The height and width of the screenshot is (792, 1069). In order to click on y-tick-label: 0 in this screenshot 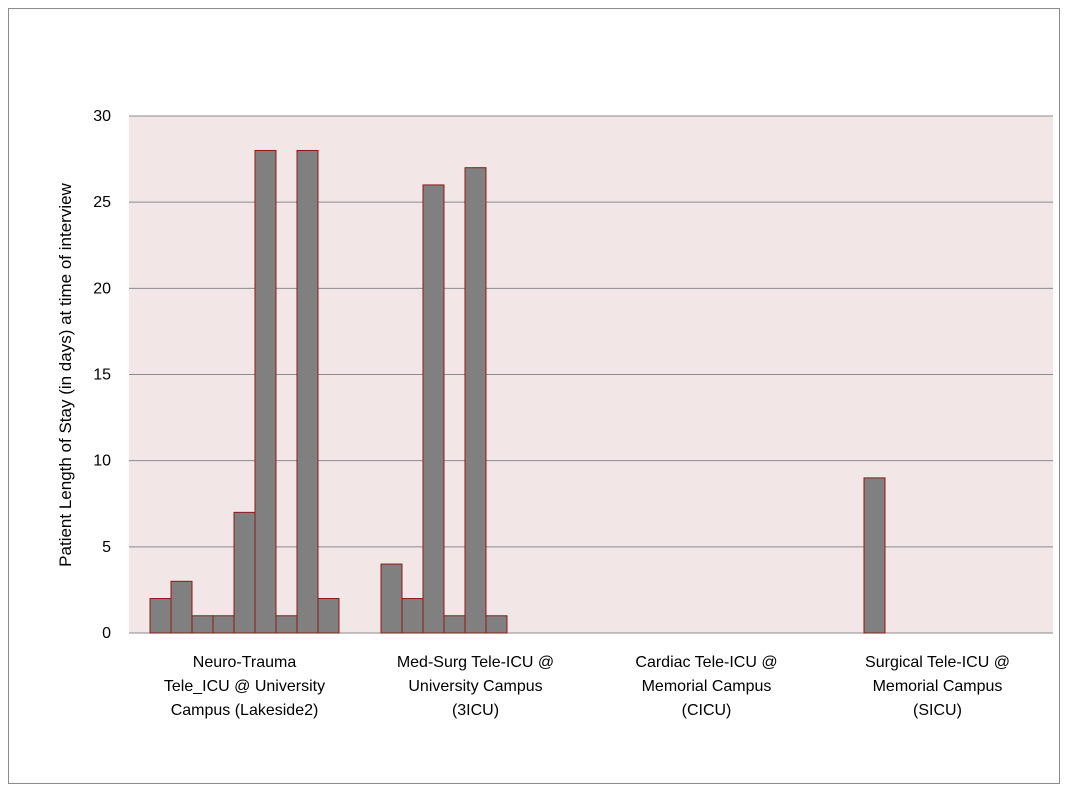, I will do `click(106, 633)`.